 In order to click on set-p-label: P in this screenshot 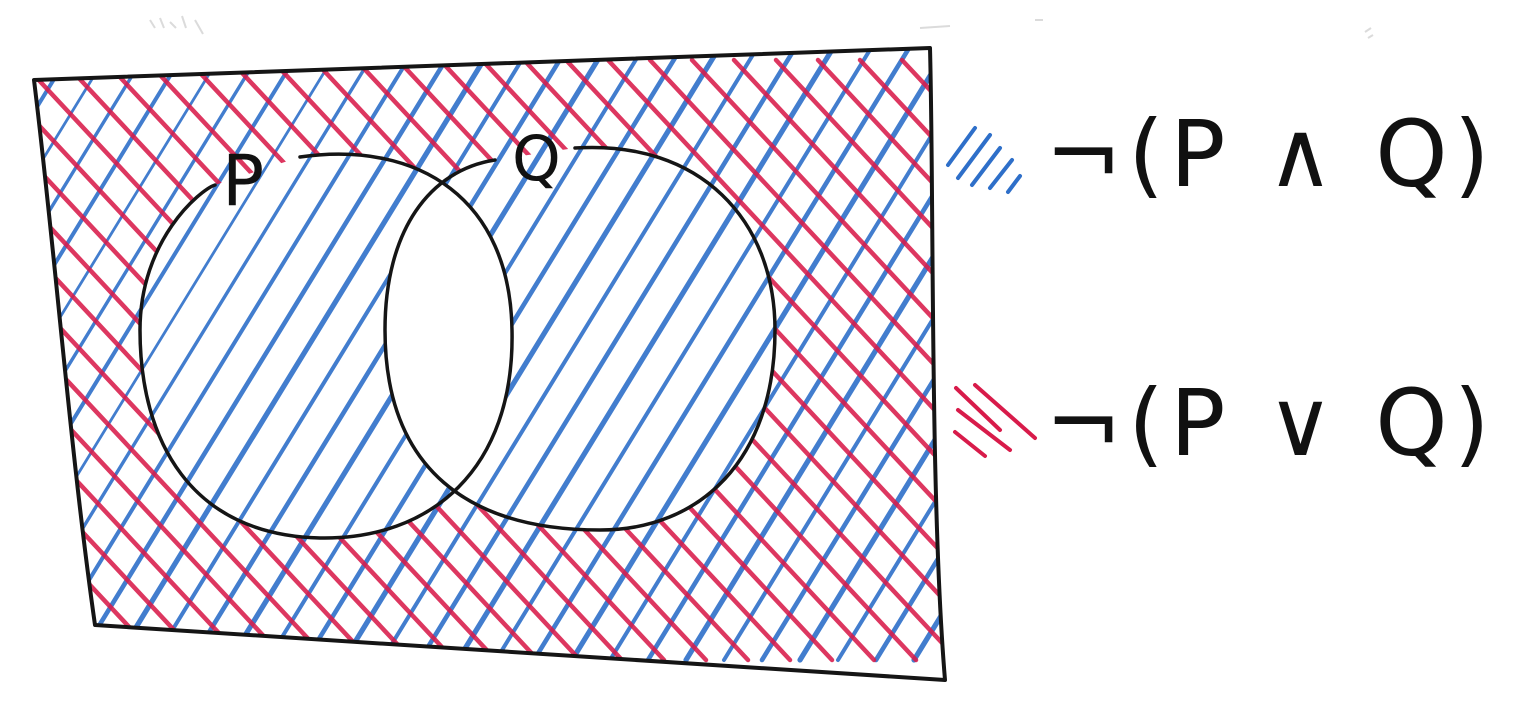, I will do `click(243, 181)`.